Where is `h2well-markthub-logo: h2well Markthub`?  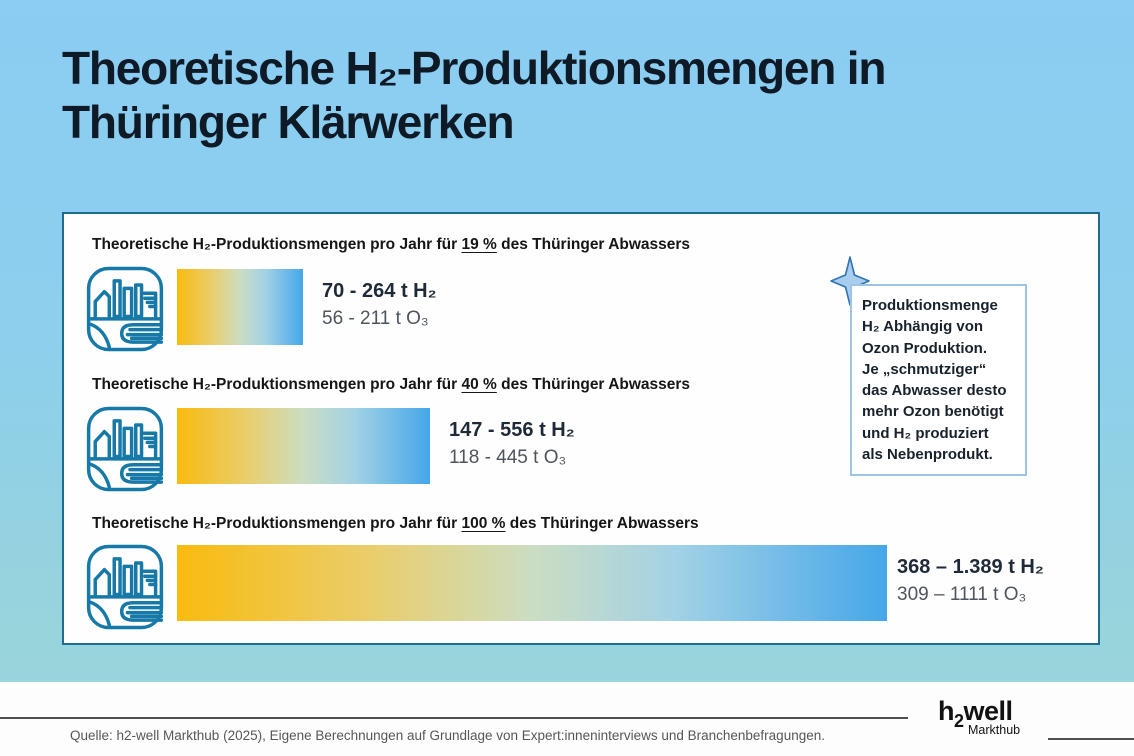 h2well-markthub-logo: h2well Markthub is located at coordinates (979, 717).